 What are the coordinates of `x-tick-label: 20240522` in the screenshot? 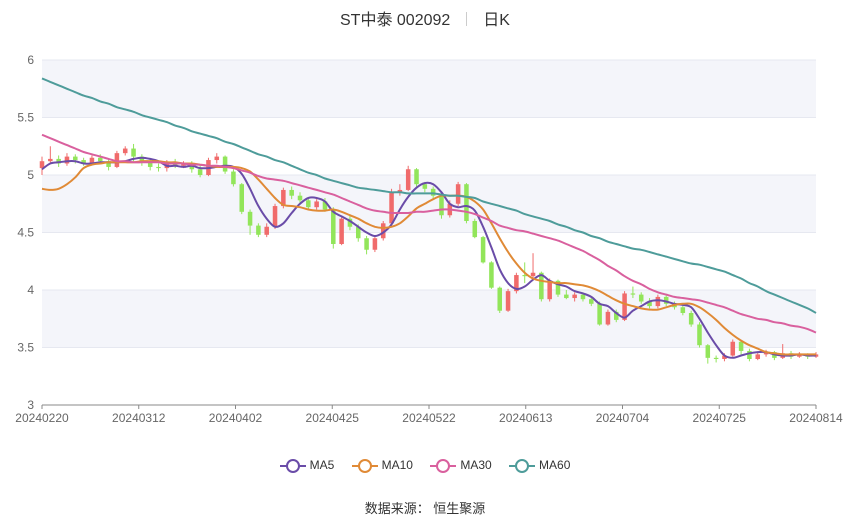 It's located at (429, 418).